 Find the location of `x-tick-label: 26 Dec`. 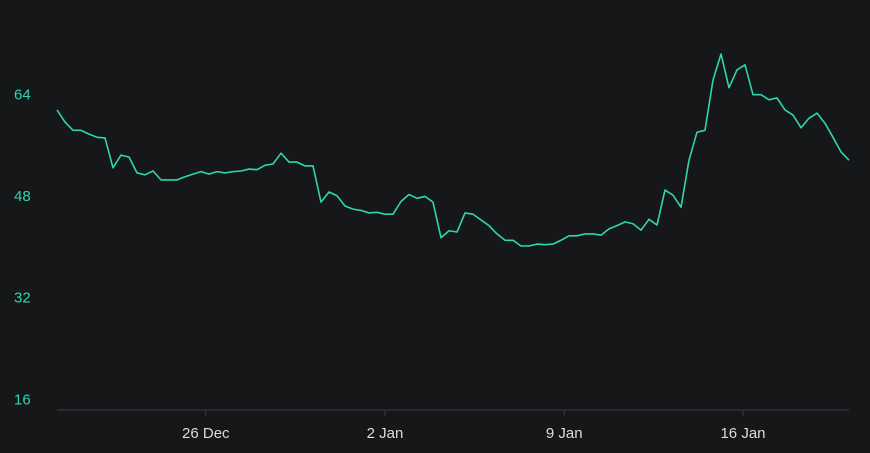

x-tick-label: 26 Dec is located at coordinates (206, 433).